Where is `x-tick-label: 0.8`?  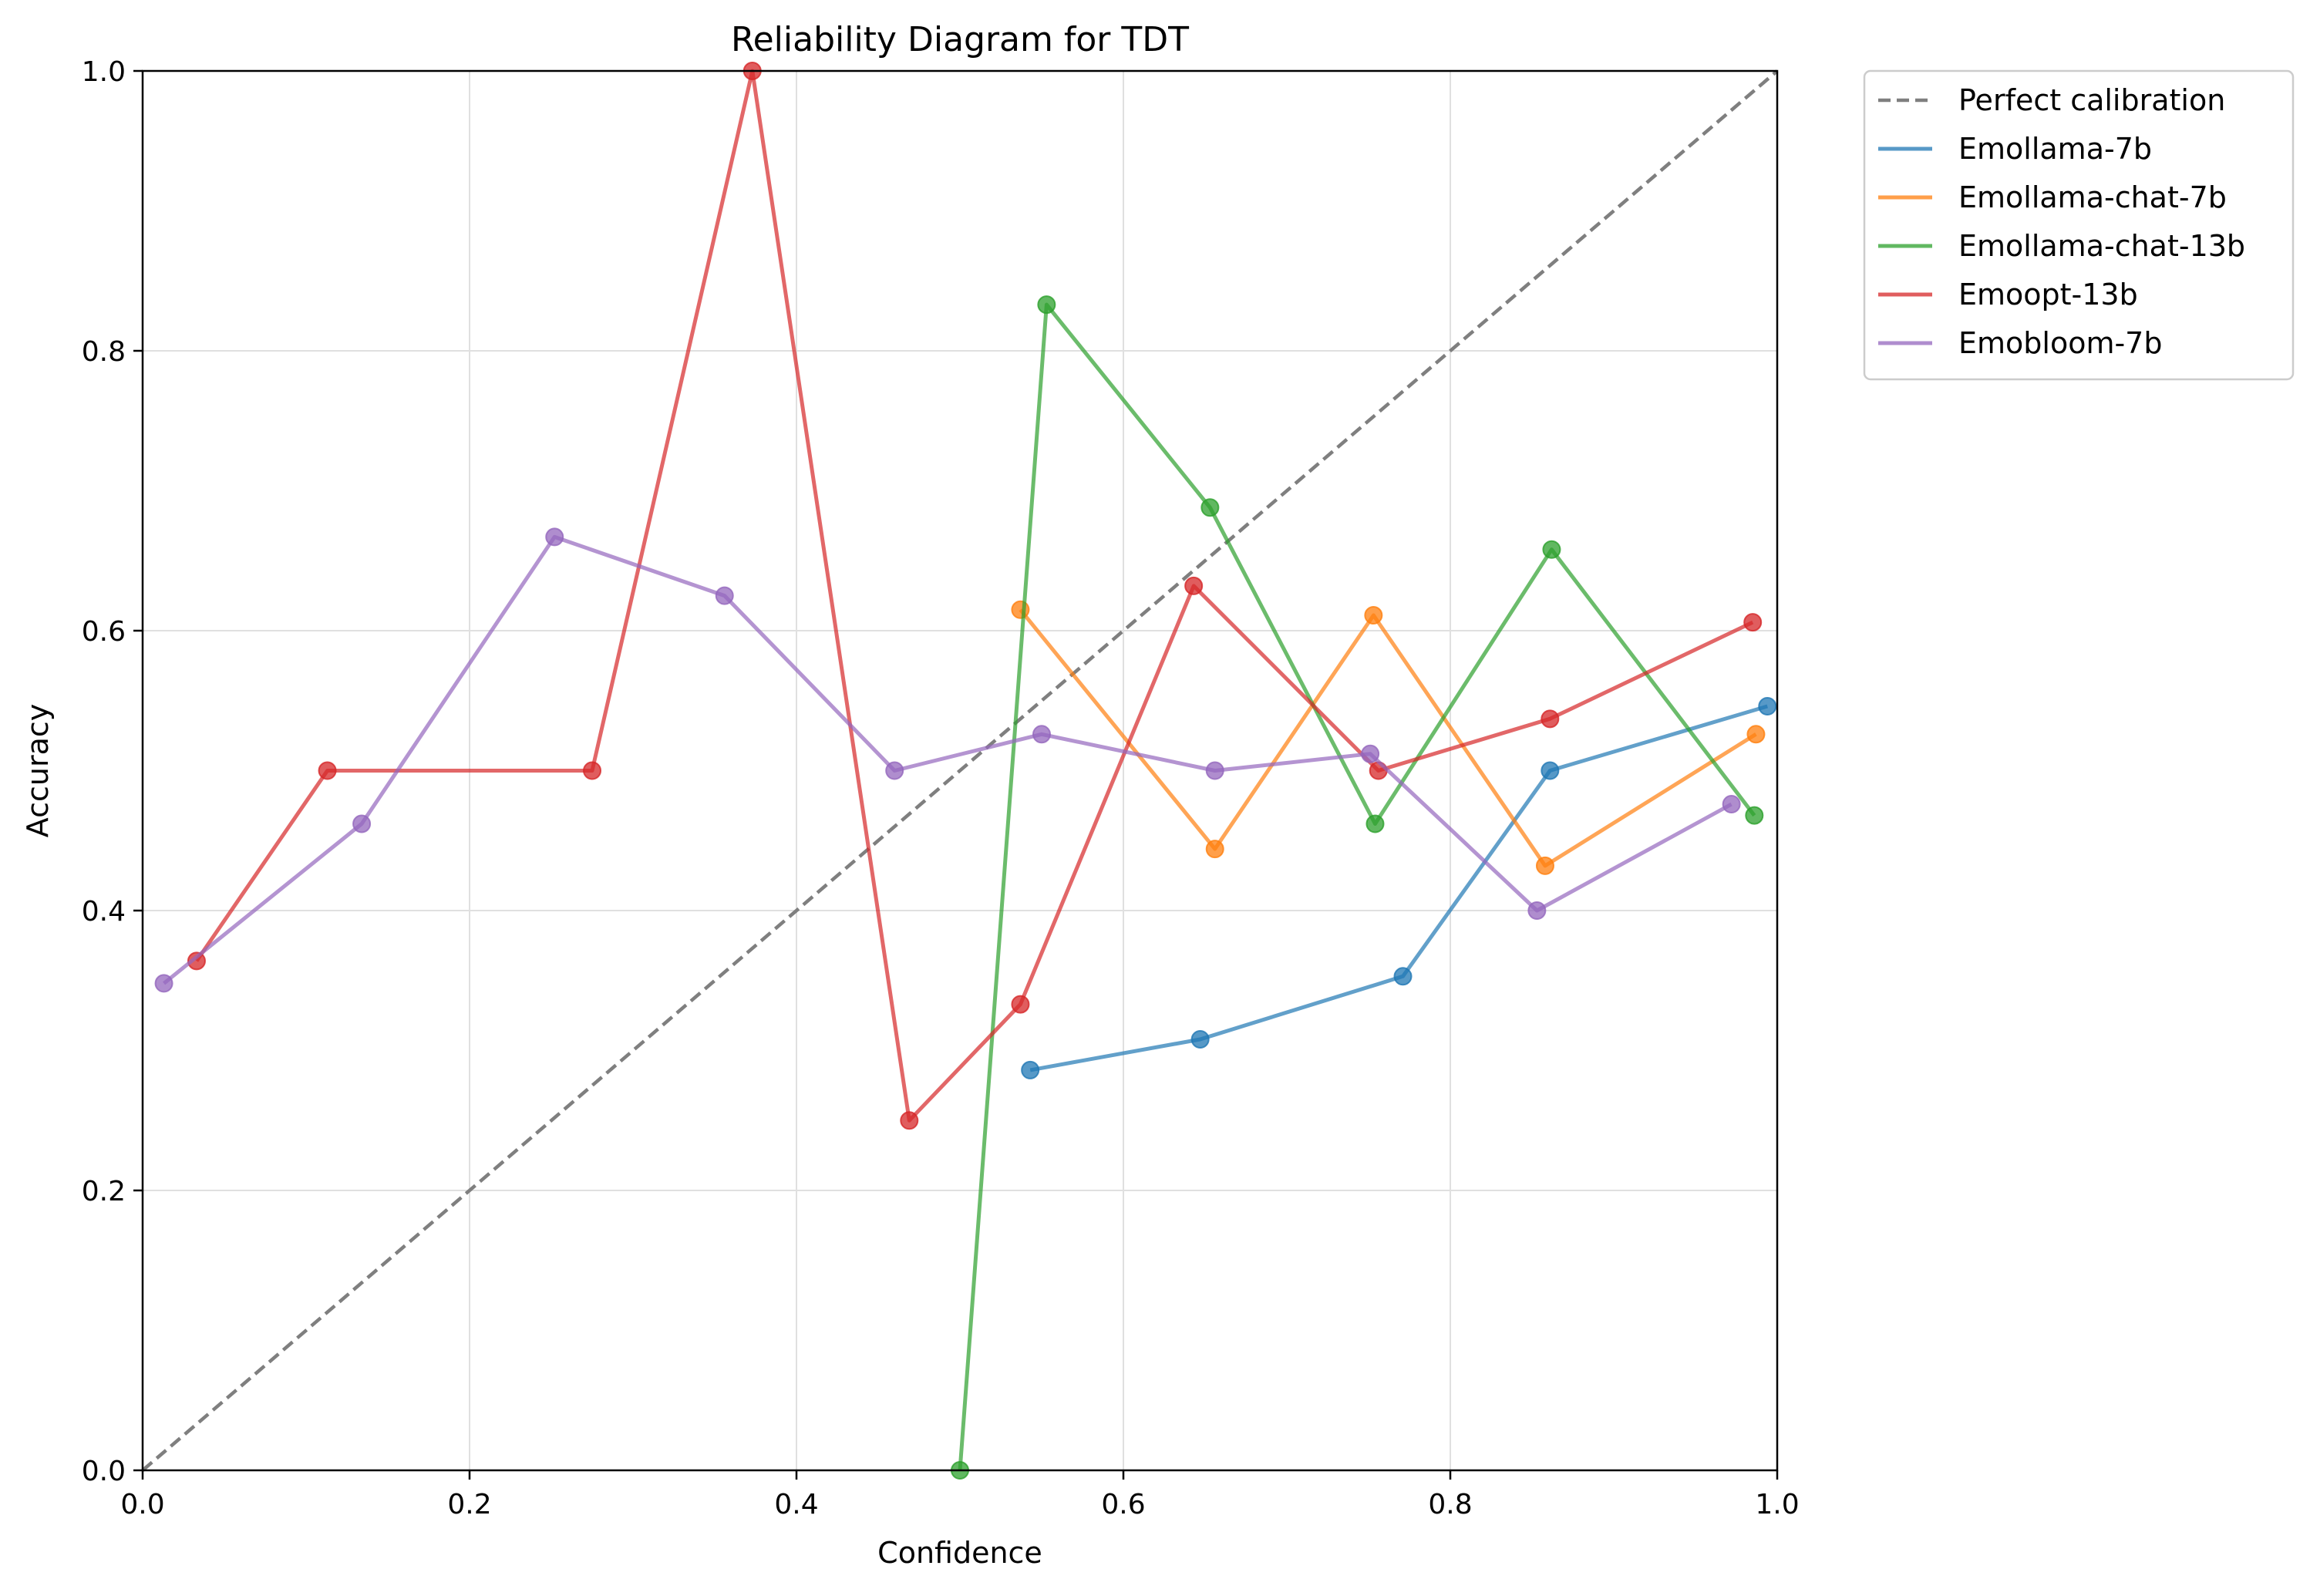 x-tick-label: 0.8 is located at coordinates (1450, 1504).